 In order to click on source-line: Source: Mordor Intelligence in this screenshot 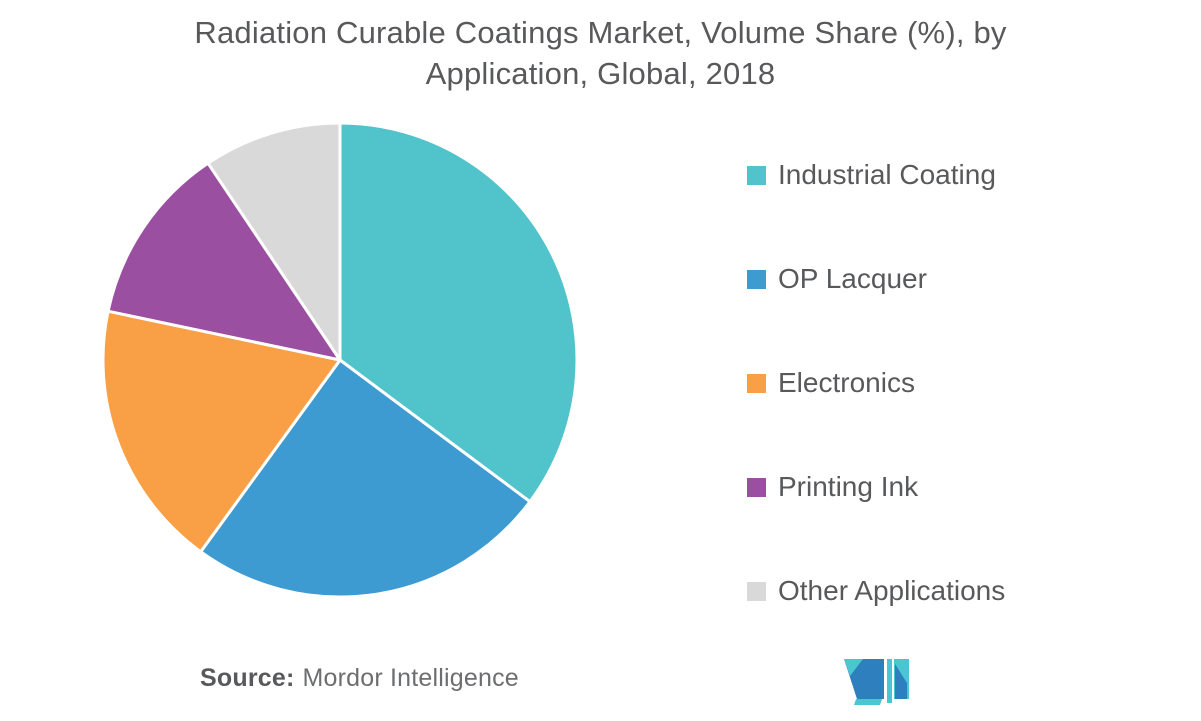, I will do `click(359, 678)`.